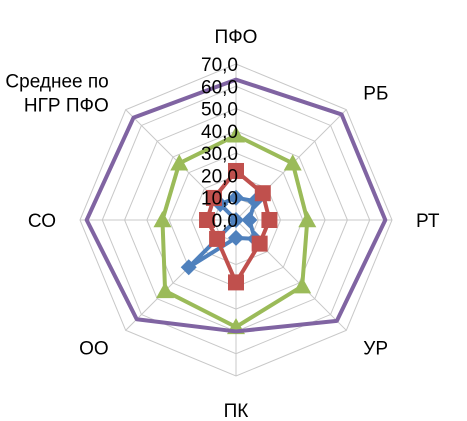 This screenshot has height=421, width=467. Describe the element at coordinates (219, 154) in the screenshot. I see `tick-label: 30,0` at that location.